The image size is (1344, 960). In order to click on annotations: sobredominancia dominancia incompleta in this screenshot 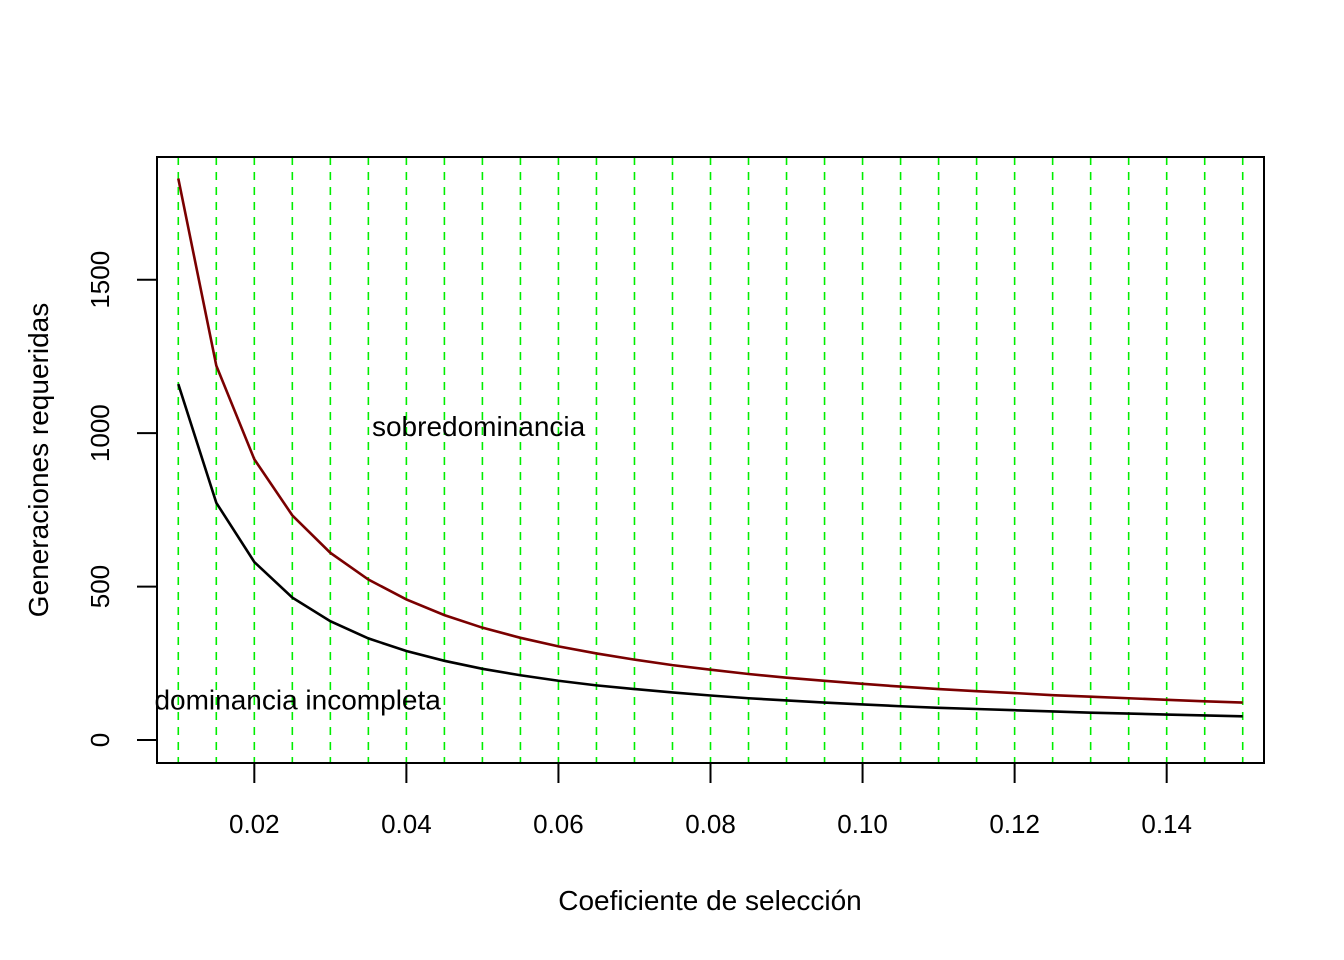, I will do `click(369, 563)`.